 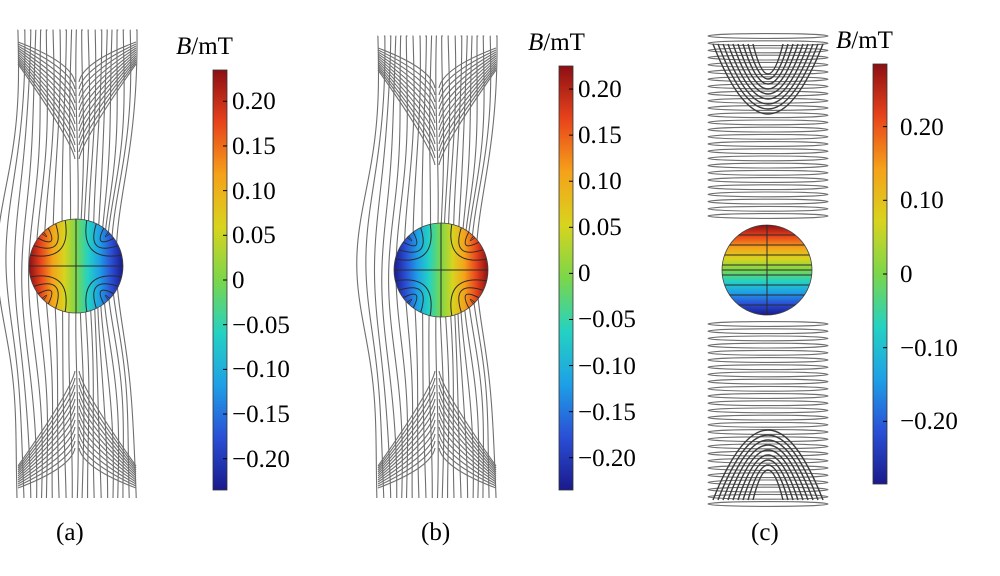 I want to click on field-lines, so click(x=768, y=270).